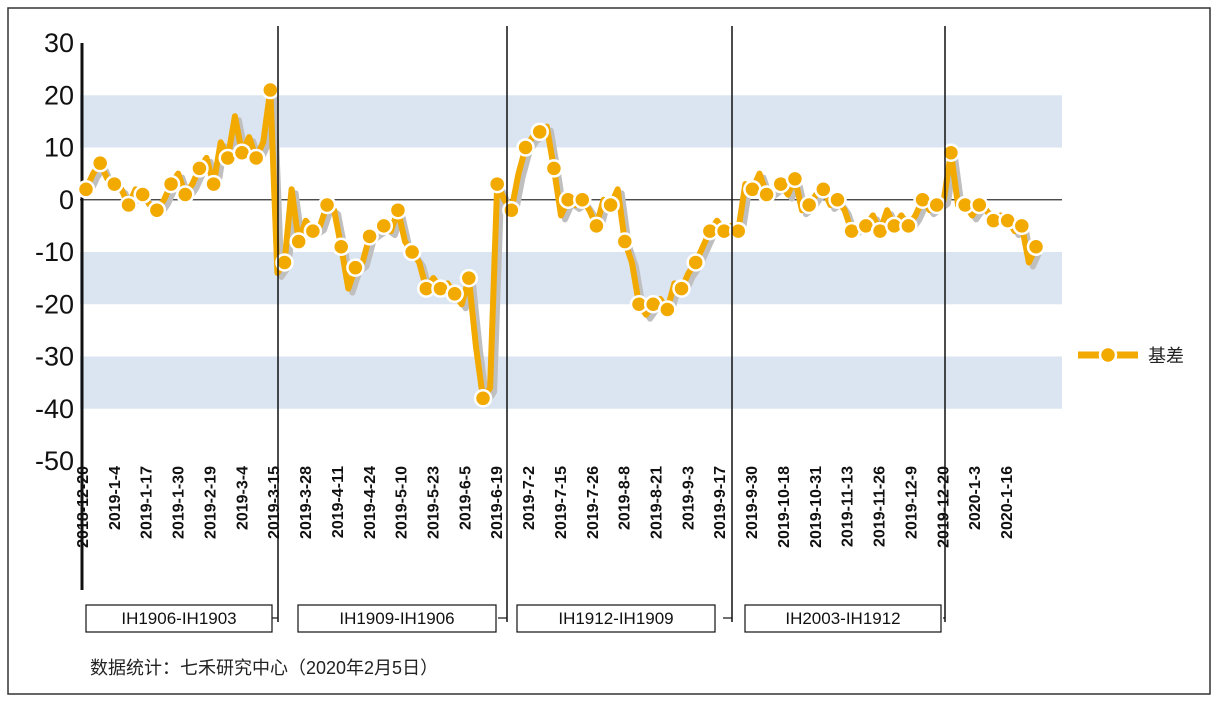 This screenshot has width=1219, height=702. What do you see at coordinates (842, 618) in the screenshot?
I see `contract-label: IH2003-IH1912` at bounding box center [842, 618].